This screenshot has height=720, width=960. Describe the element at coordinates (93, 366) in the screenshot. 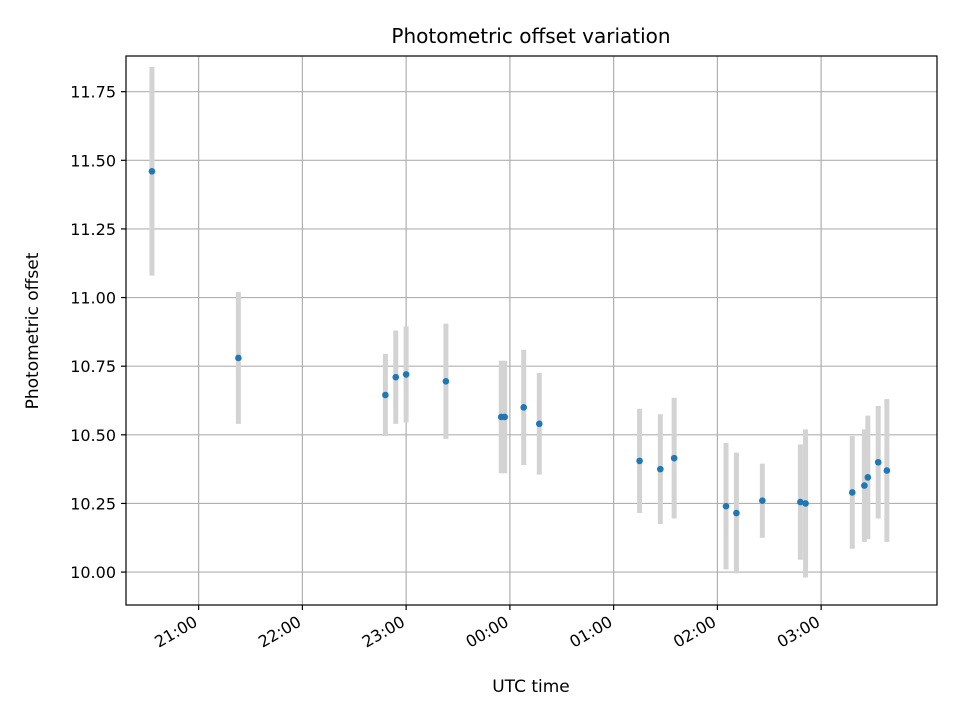

I see `y-tick-label: 10.75` at that location.